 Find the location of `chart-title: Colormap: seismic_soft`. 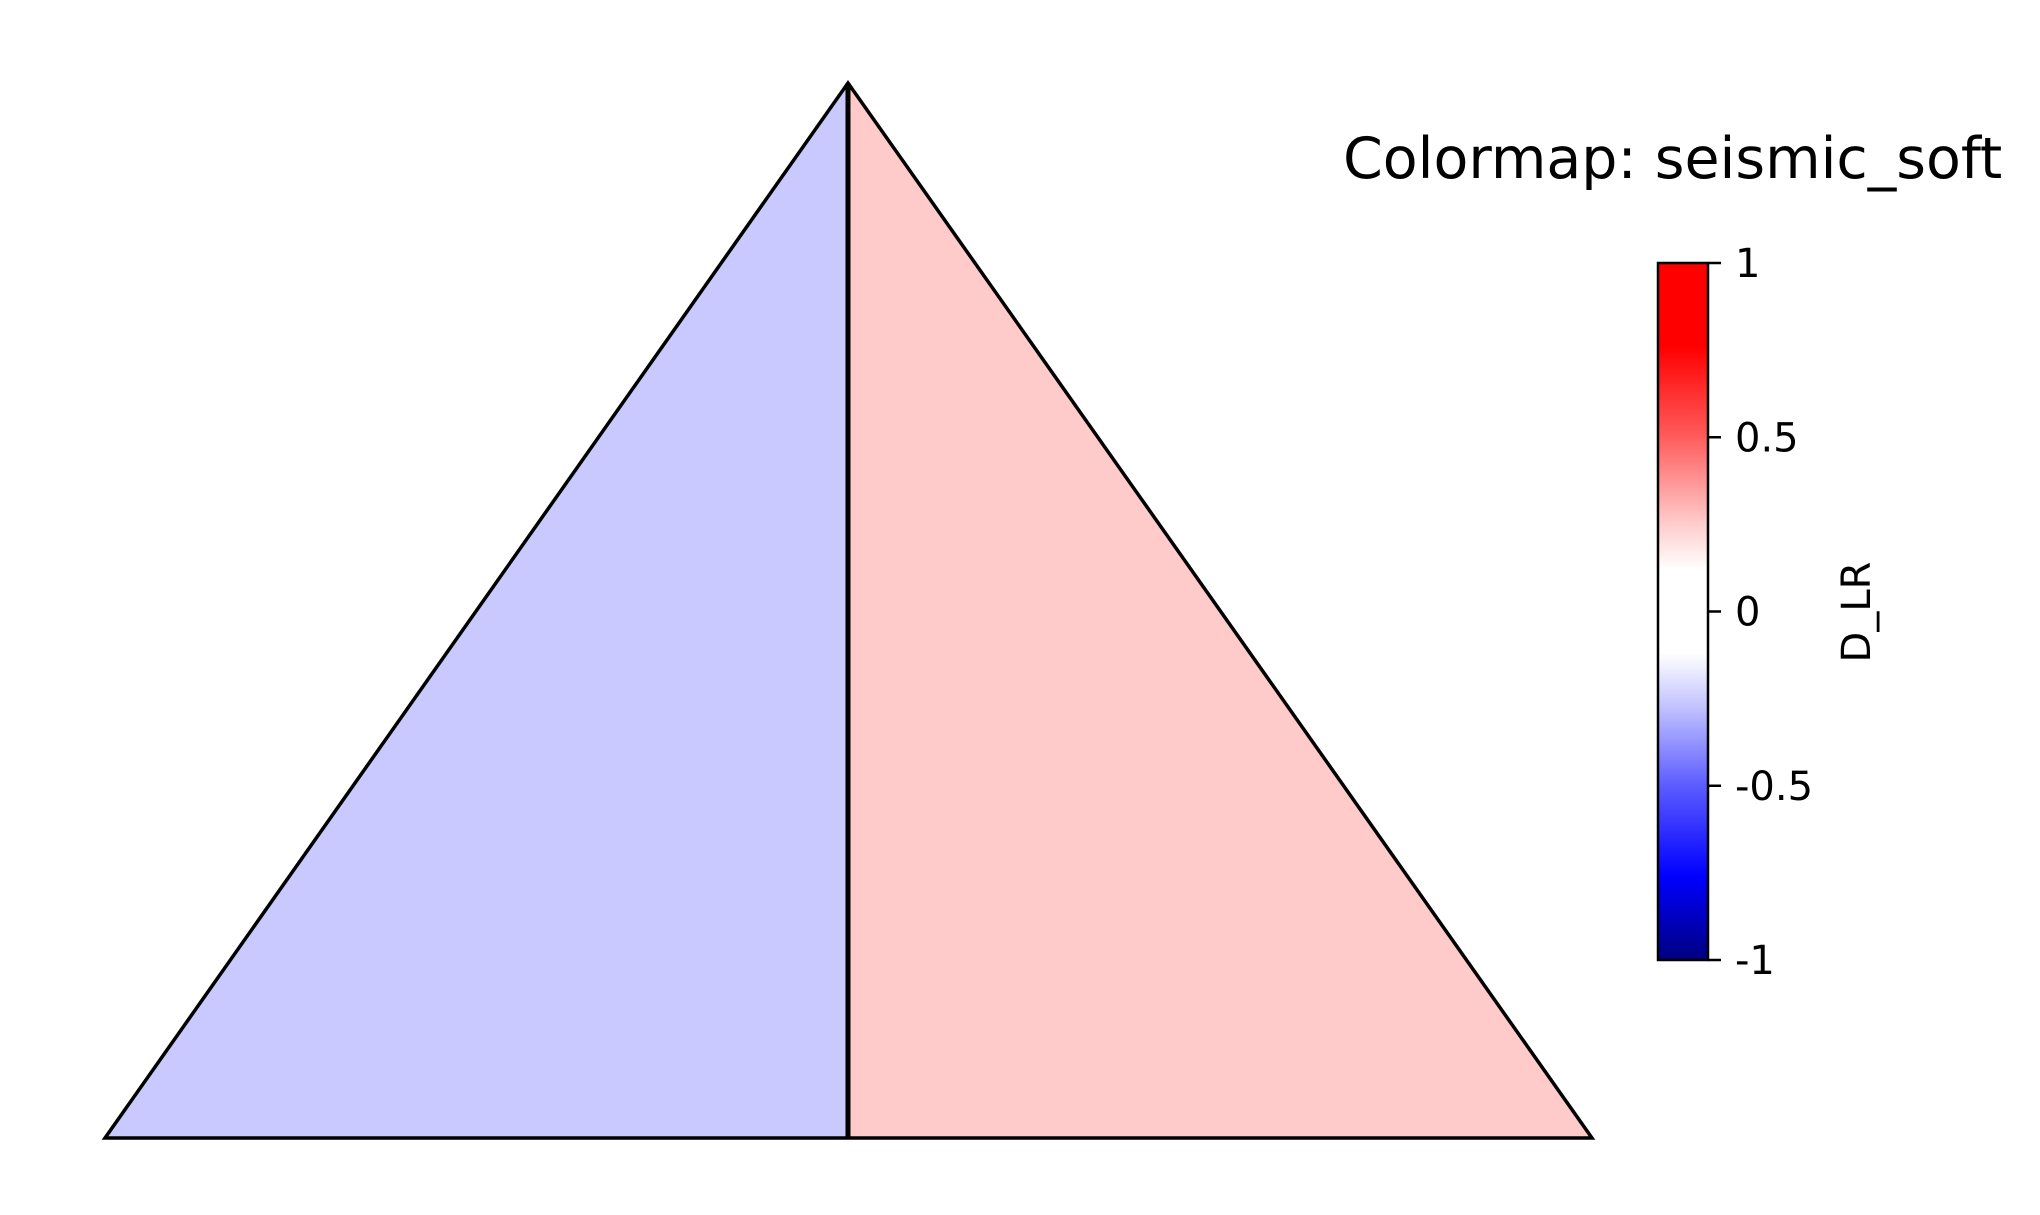

chart-title: Colormap: seismic_soft is located at coordinates (1672, 159).